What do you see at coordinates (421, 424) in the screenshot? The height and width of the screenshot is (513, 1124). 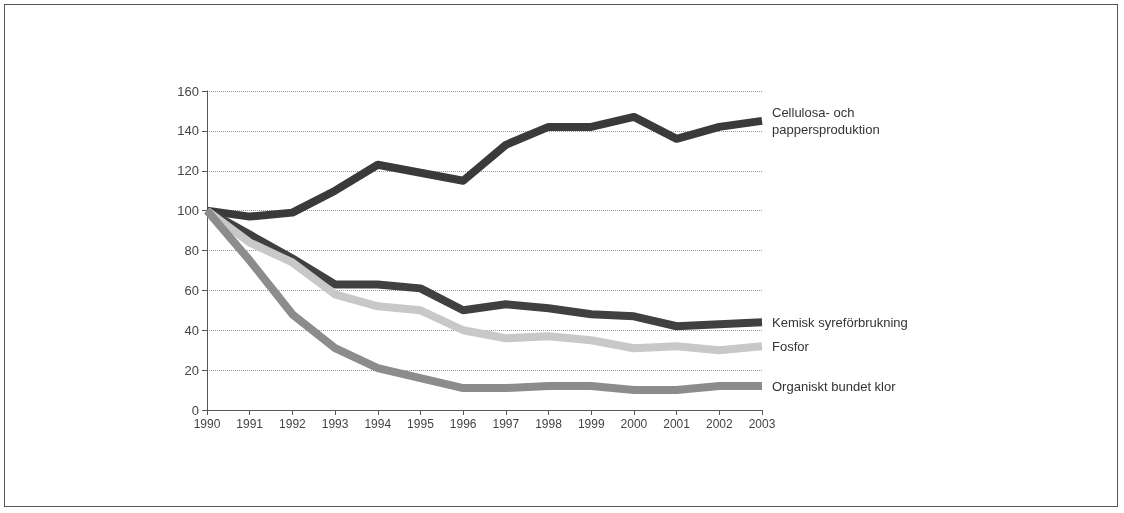 I see `x-tick-label: 1995` at bounding box center [421, 424].